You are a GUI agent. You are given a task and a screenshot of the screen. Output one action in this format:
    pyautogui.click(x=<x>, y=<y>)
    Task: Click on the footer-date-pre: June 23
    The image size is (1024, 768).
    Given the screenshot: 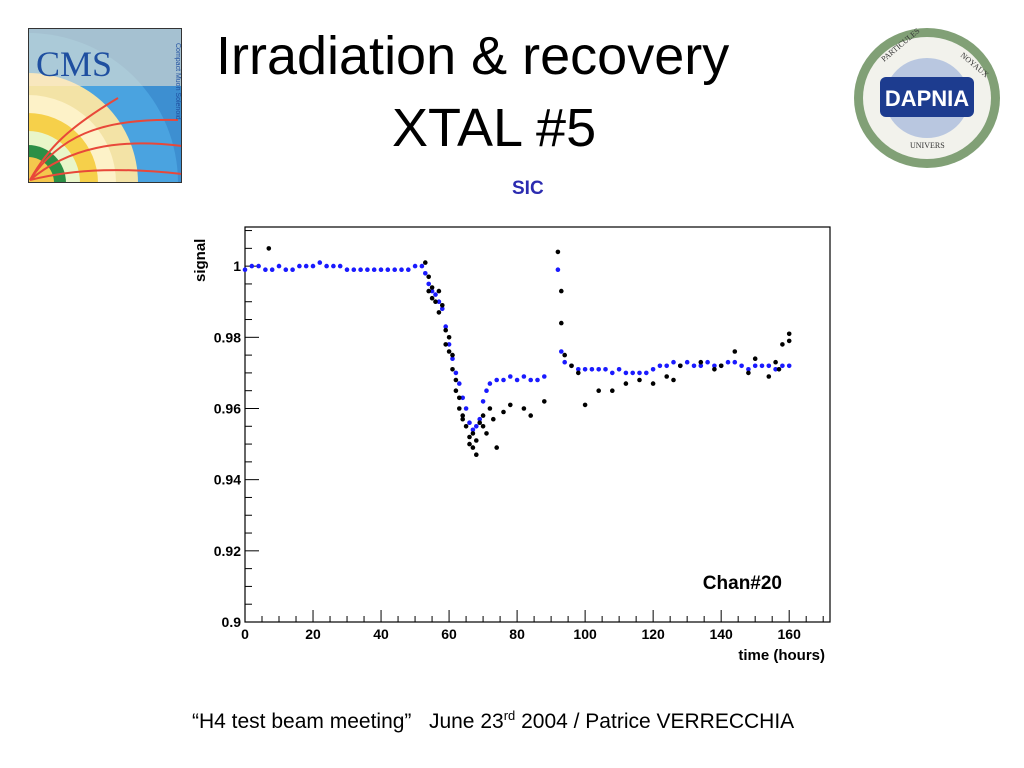 What is the action you would take?
    pyautogui.click(x=466, y=721)
    